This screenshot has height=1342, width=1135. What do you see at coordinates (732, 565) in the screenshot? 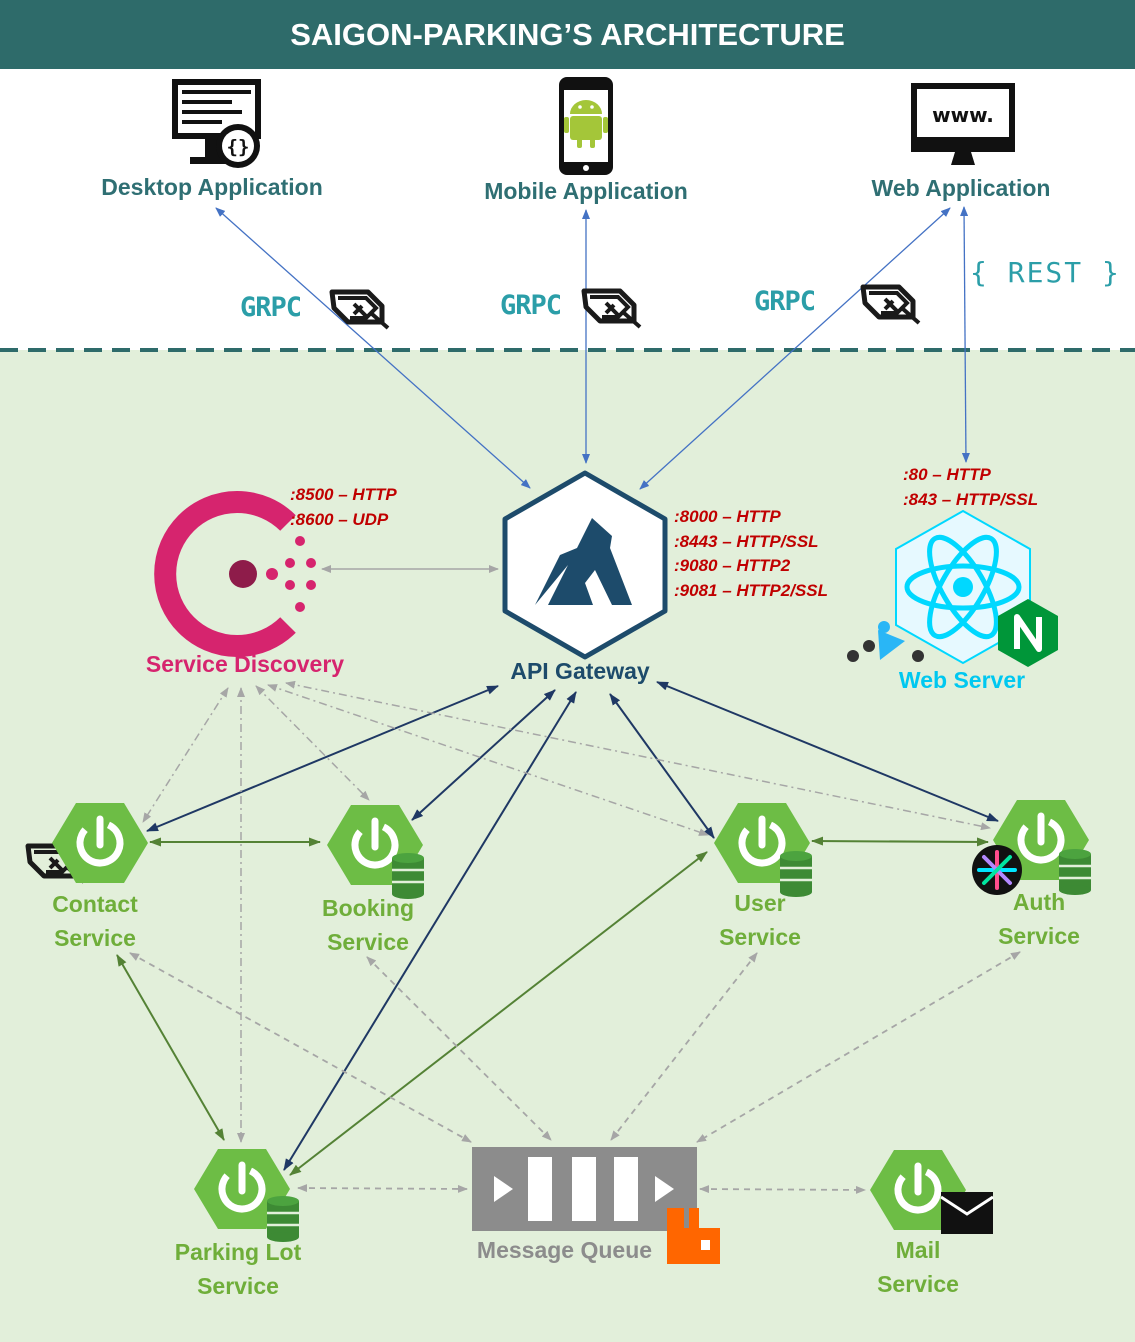
I see `port-item: :9080 – HTTP2` at bounding box center [732, 565].